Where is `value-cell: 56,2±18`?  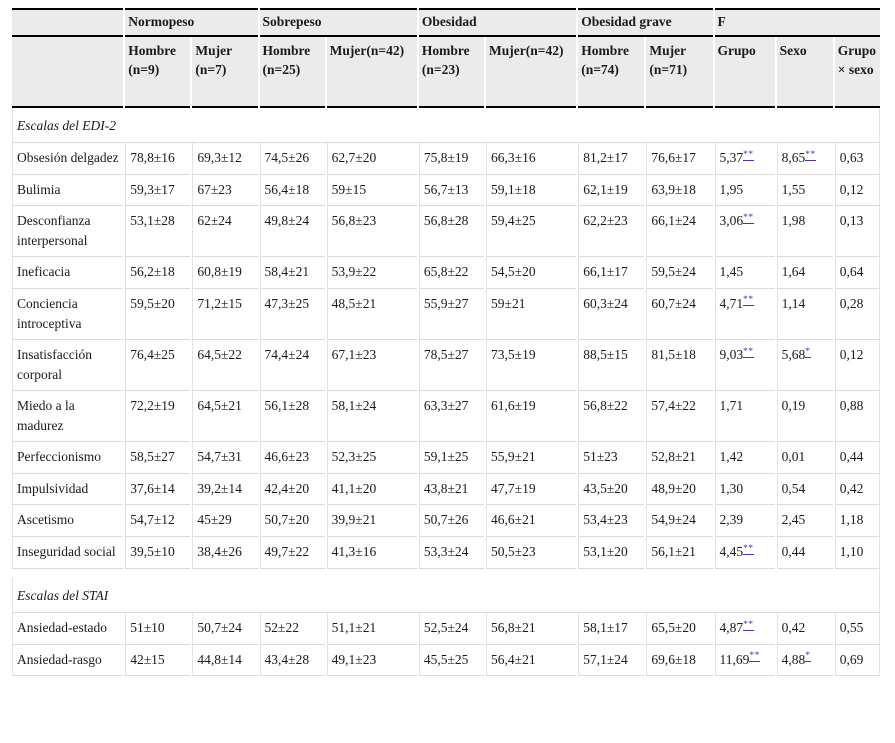 value-cell: 56,2±18 is located at coordinates (158, 273).